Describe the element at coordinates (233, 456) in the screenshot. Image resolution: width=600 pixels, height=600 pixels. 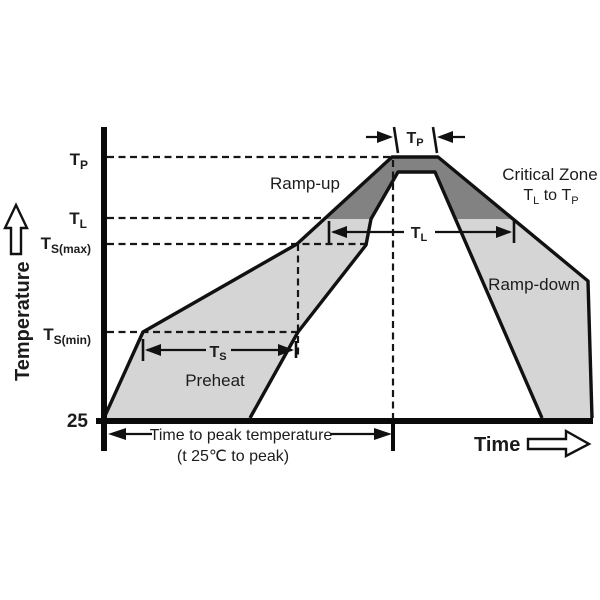
I see `time-to-peak-label-line2: (t 25℃ to peak)` at that location.